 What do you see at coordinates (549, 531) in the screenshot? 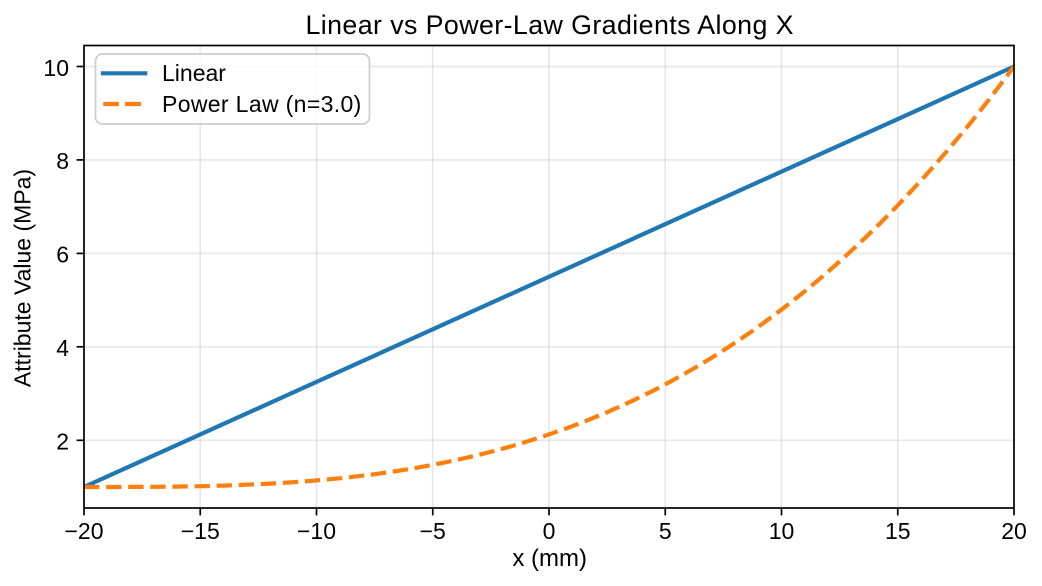
I see `svg-text: 0` at bounding box center [549, 531].